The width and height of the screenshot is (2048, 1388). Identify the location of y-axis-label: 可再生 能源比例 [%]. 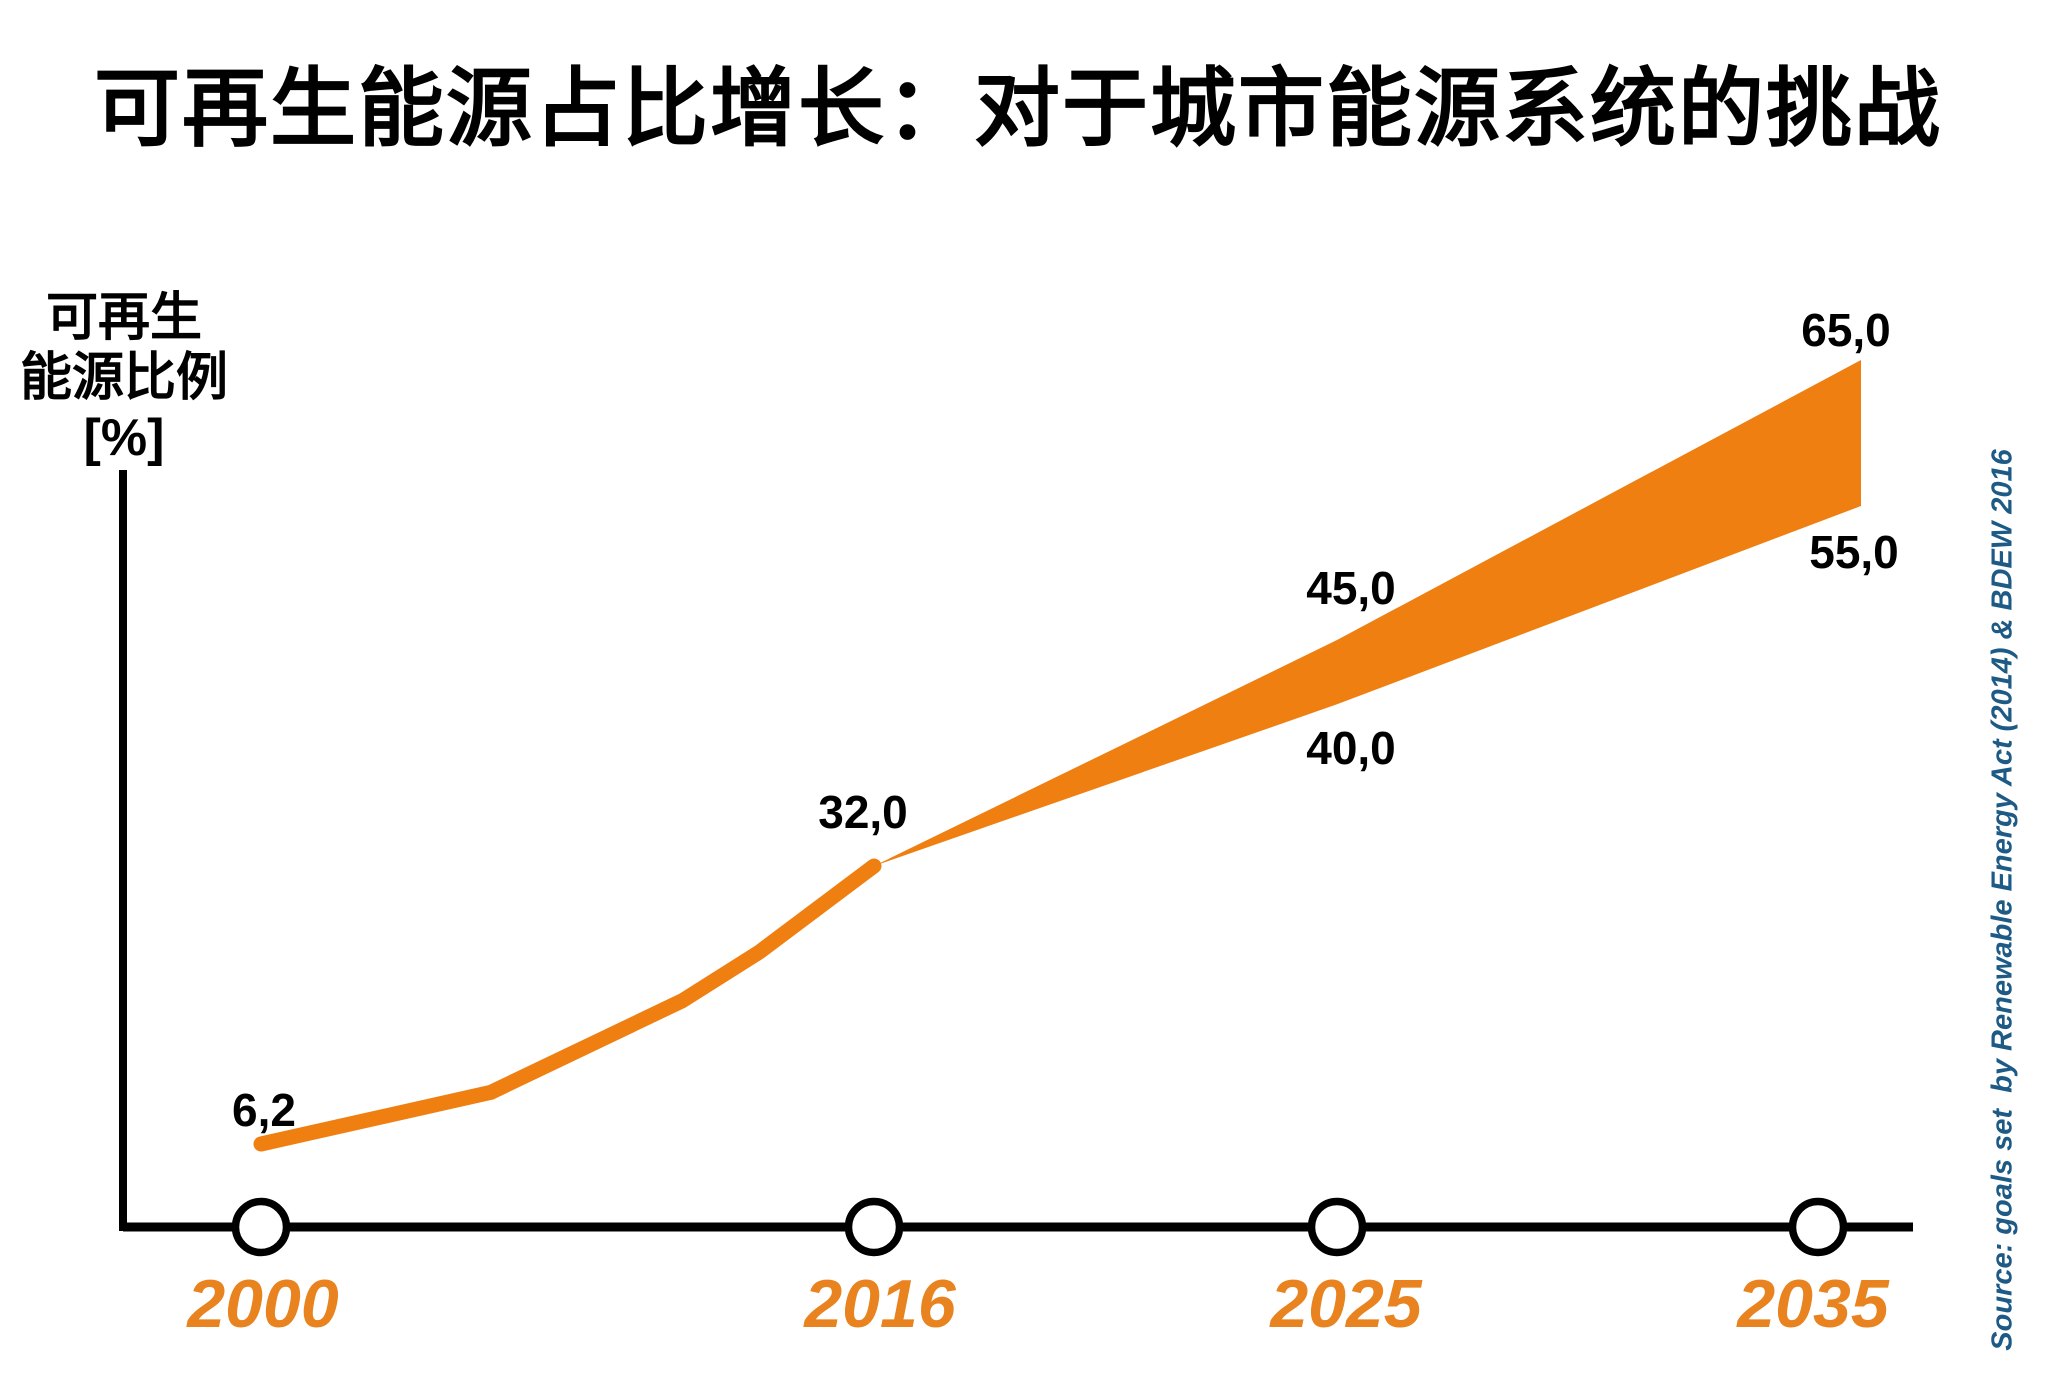
(124, 378).